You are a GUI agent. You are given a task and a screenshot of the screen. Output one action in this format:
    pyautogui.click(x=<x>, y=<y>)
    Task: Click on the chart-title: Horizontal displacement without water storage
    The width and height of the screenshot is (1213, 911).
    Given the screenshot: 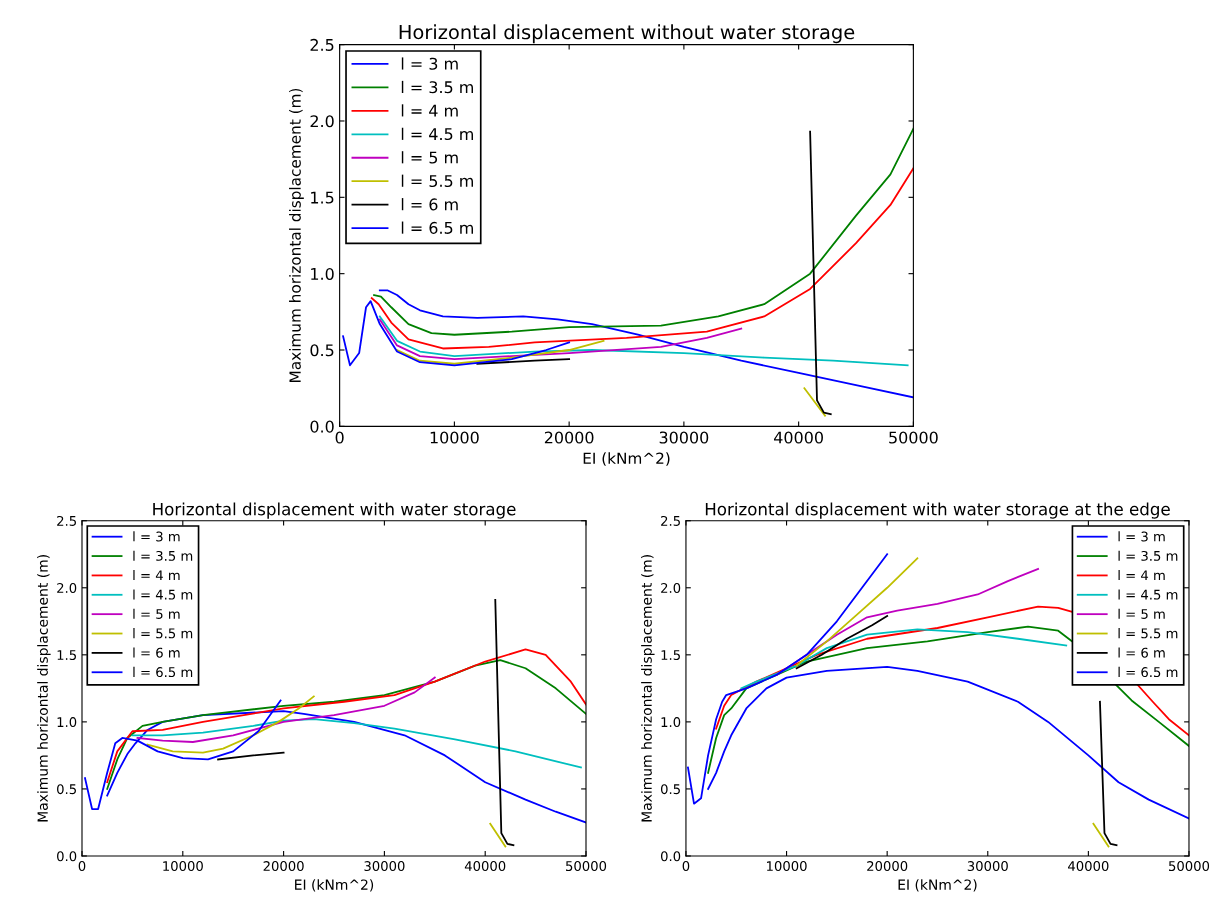 What is the action you would take?
    pyautogui.click(x=627, y=34)
    